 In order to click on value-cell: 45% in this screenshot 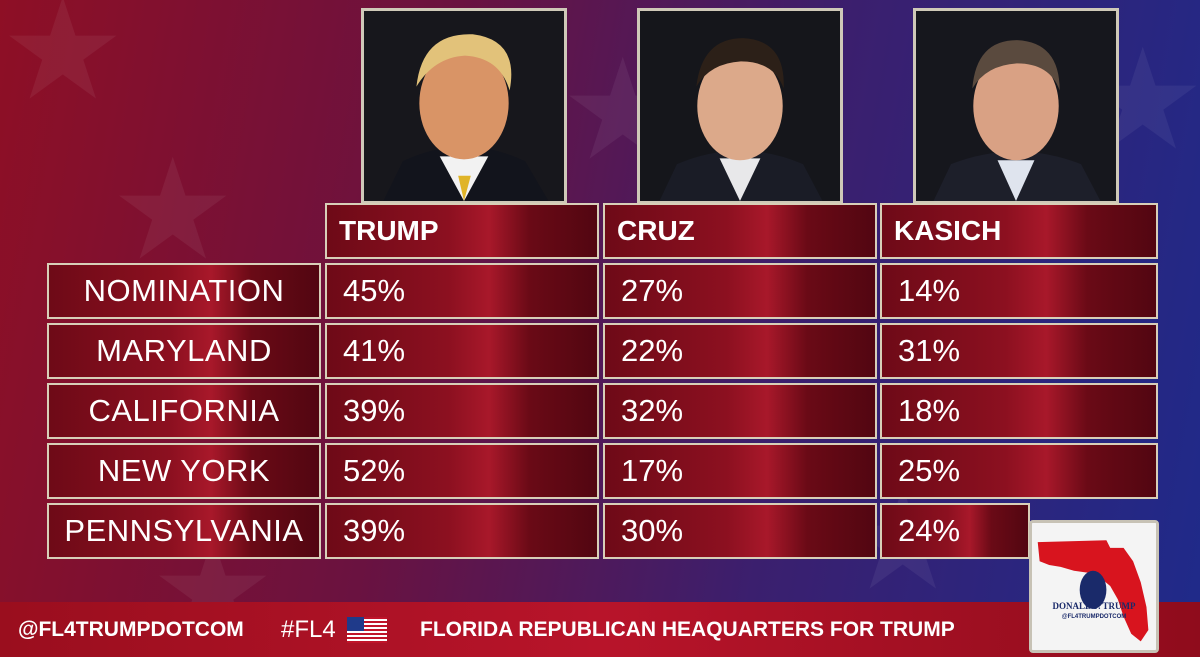, I will do `click(462, 291)`.